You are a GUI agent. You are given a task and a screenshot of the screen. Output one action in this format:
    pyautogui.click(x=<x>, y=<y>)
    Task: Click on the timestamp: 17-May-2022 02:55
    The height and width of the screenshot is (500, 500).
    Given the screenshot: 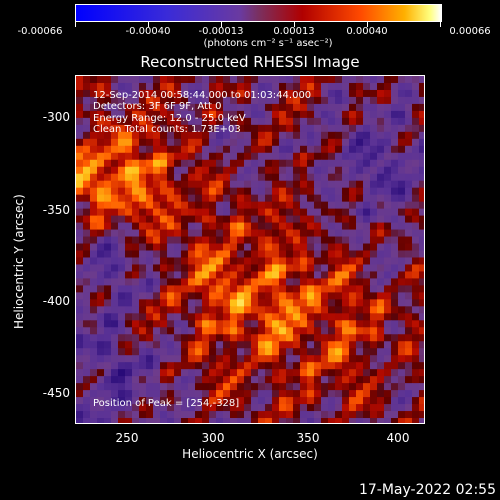 What is the action you would take?
    pyautogui.click(x=427, y=490)
    